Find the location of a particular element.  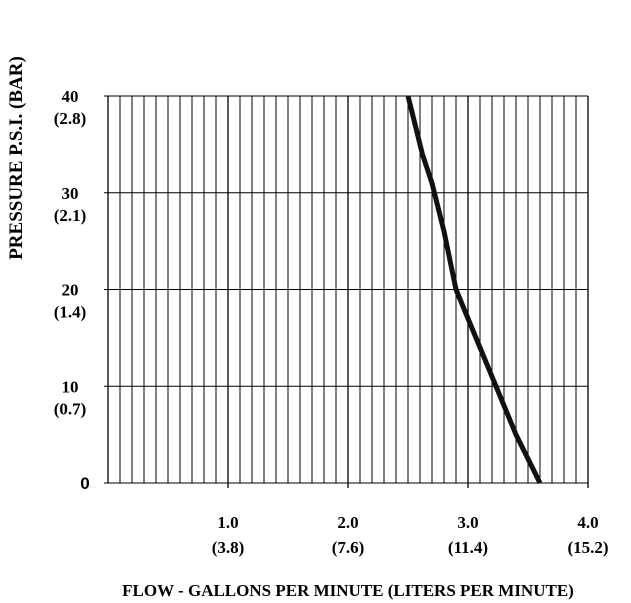

y-tick-label: 30 is located at coordinates (70, 193).